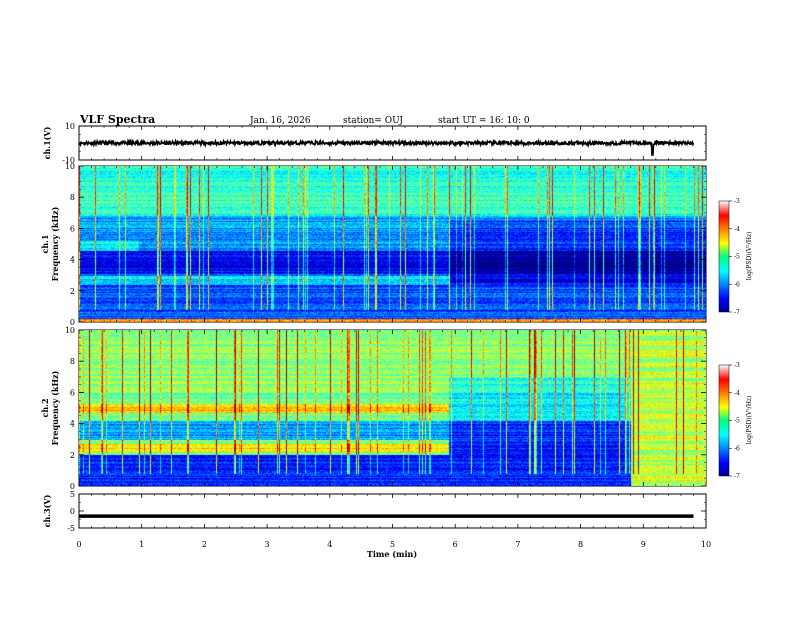 Image resolution: width=792 pixels, height=617 pixels. I want to click on x-tick-label: 3, so click(267, 544).